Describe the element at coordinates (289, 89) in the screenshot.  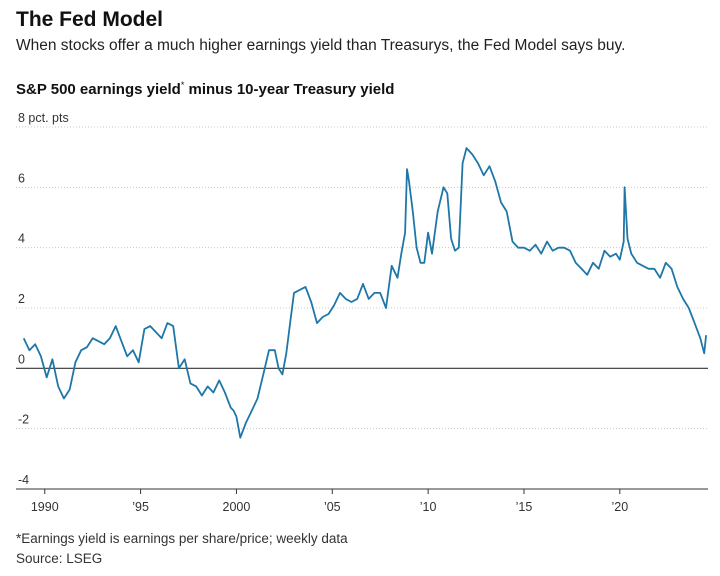
I see `chart-heading-rest: minus 10-year Treasury yield` at that location.